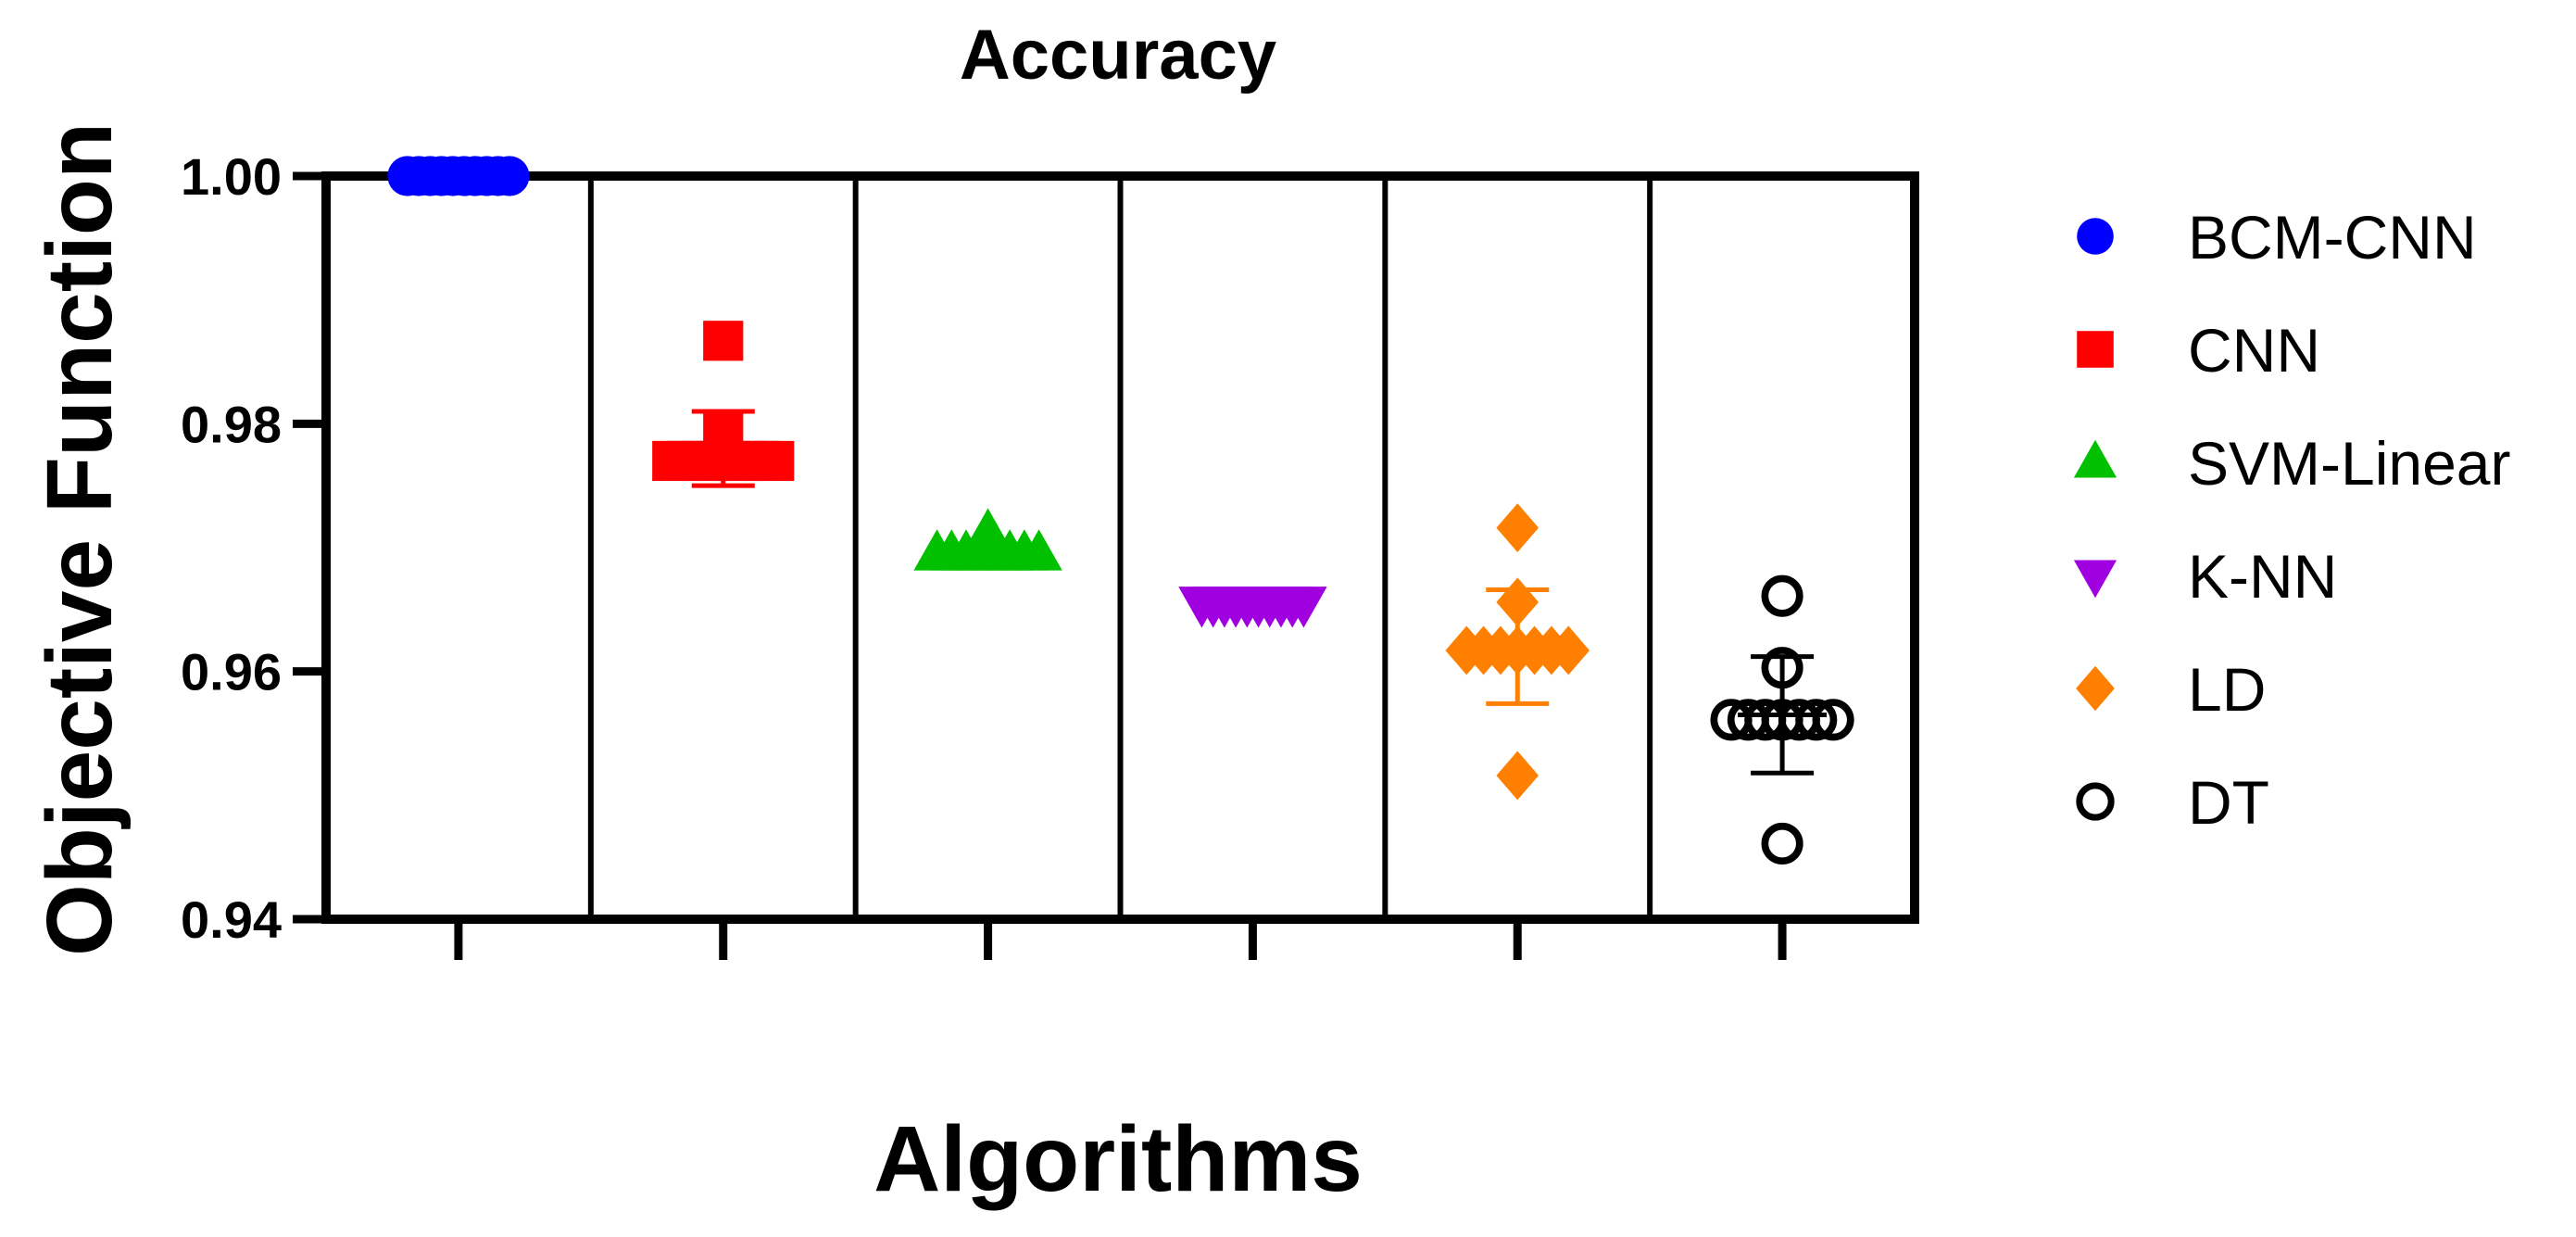 The height and width of the screenshot is (1237, 2576). I want to click on y-axis-label: Objective Function, so click(80, 539).